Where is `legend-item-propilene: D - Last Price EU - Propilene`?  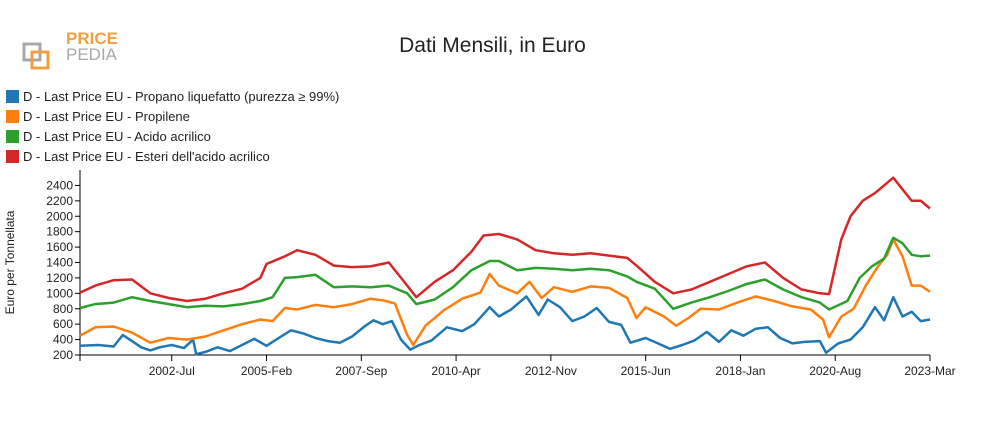 legend-item-propilene: D - Last Price EU - Propilene is located at coordinates (172, 116).